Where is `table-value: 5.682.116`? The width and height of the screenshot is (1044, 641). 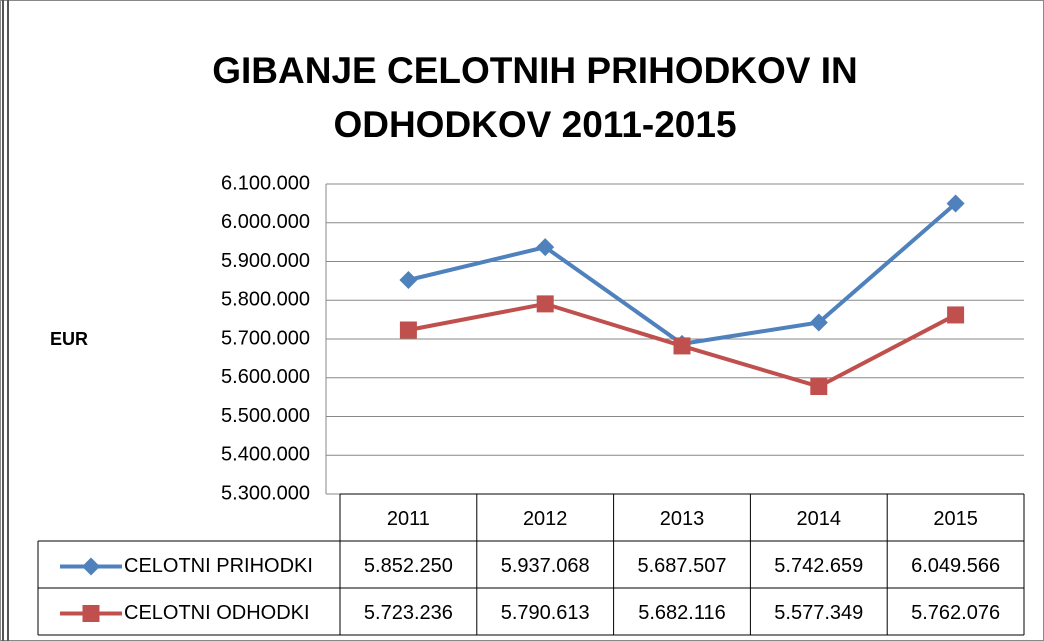
table-value: 5.682.116 is located at coordinates (682, 613).